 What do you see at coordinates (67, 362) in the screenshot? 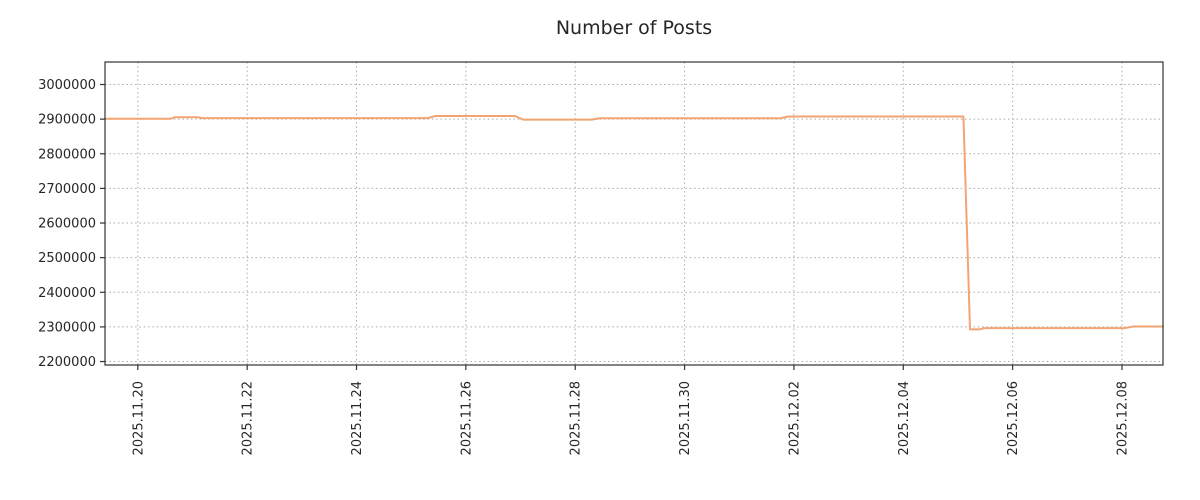
I see `y-tick-label: 2200000` at bounding box center [67, 362].